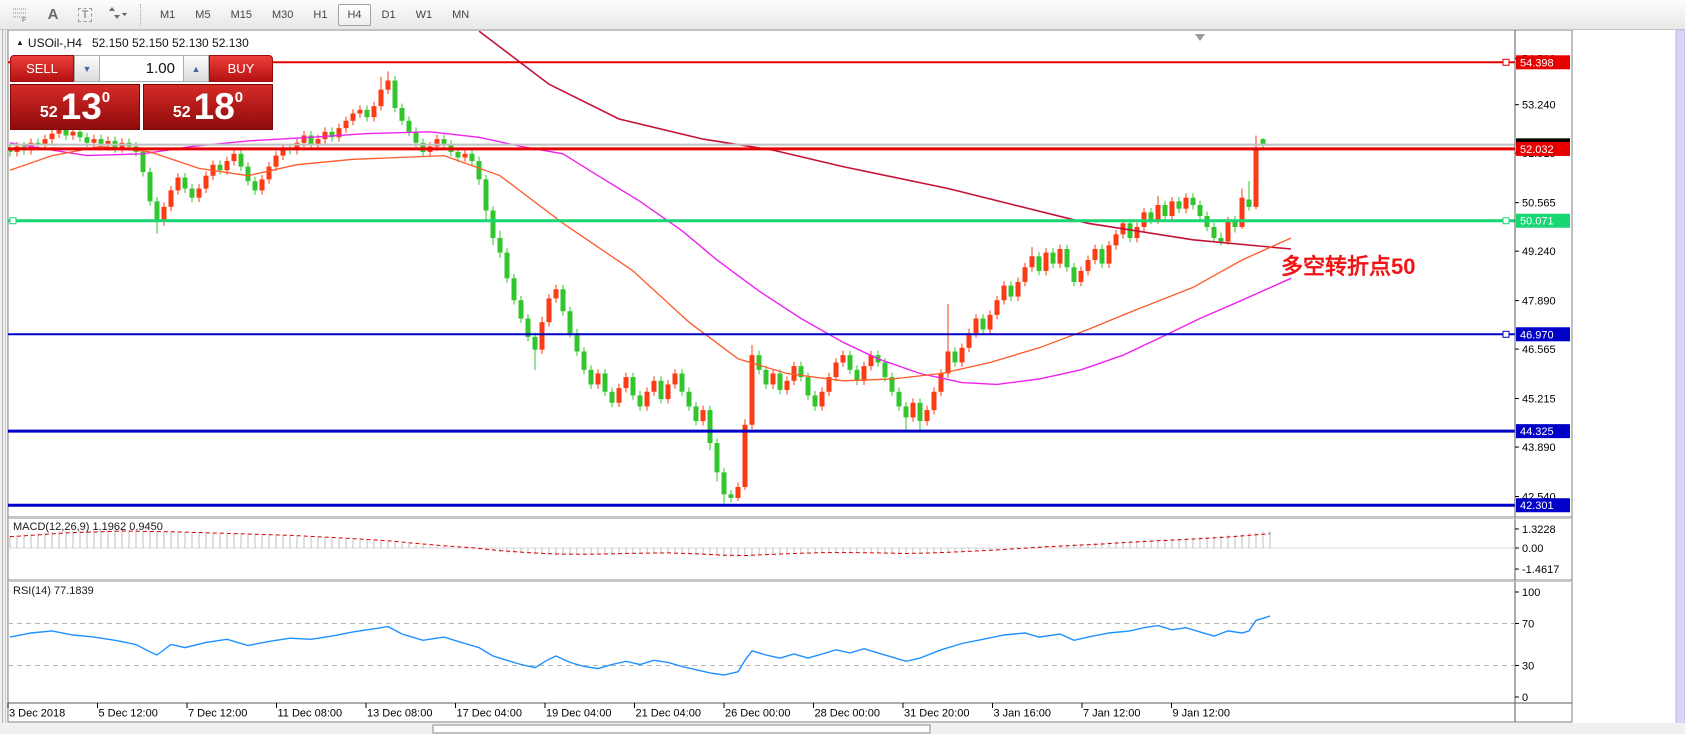 The width and height of the screenshot is (1685, 734). What do you see at coordinates (1537, 222) in the screenshot?
I see `svg-text: 50.071` at bounding box center [1537, 222].